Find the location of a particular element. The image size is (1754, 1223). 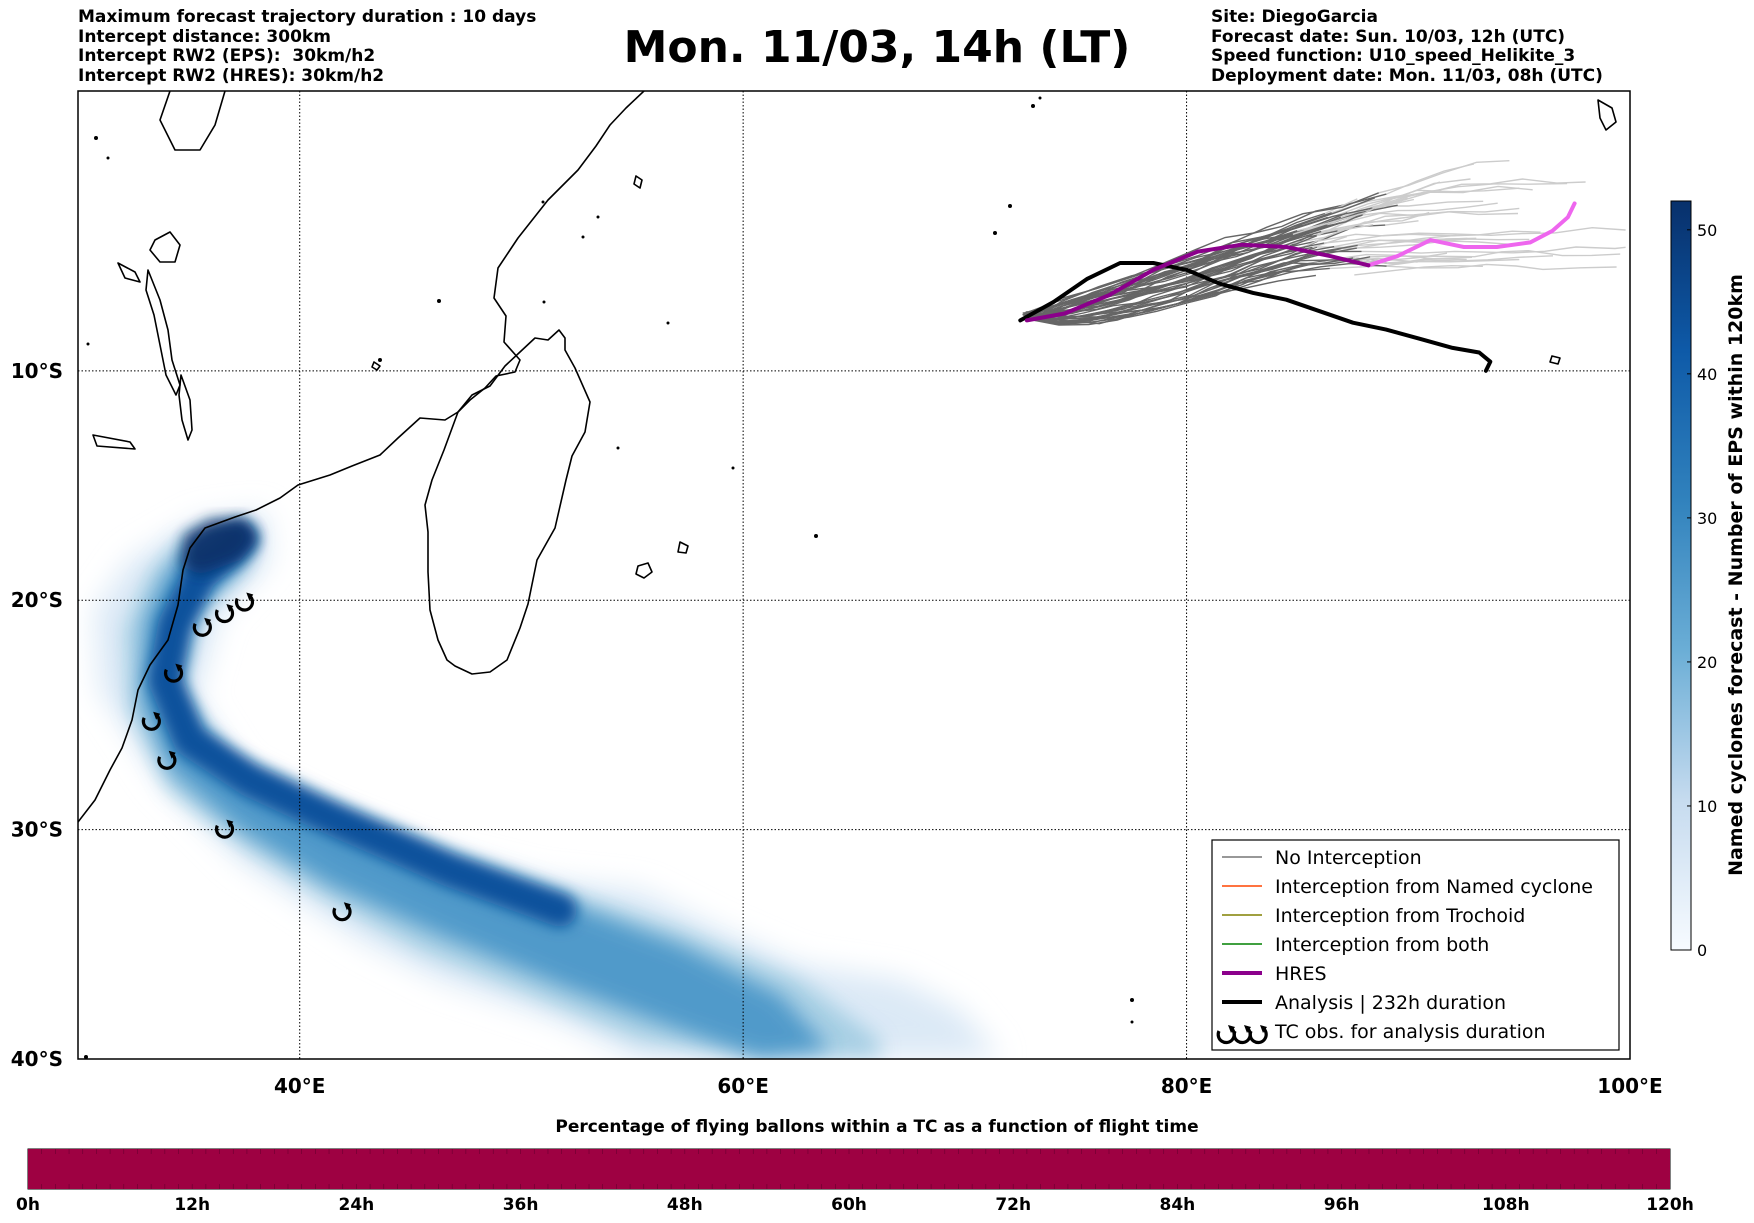

flight-time-tick-label: 108h is located at coordinates (1506, 1205).